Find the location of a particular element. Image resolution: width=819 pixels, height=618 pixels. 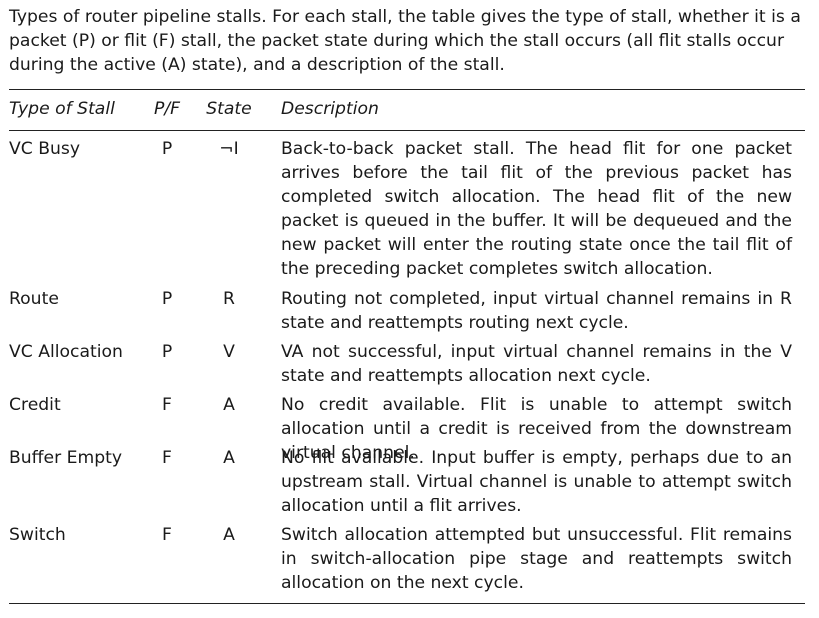

row-type: Switch is located at coordinates (37, 535).